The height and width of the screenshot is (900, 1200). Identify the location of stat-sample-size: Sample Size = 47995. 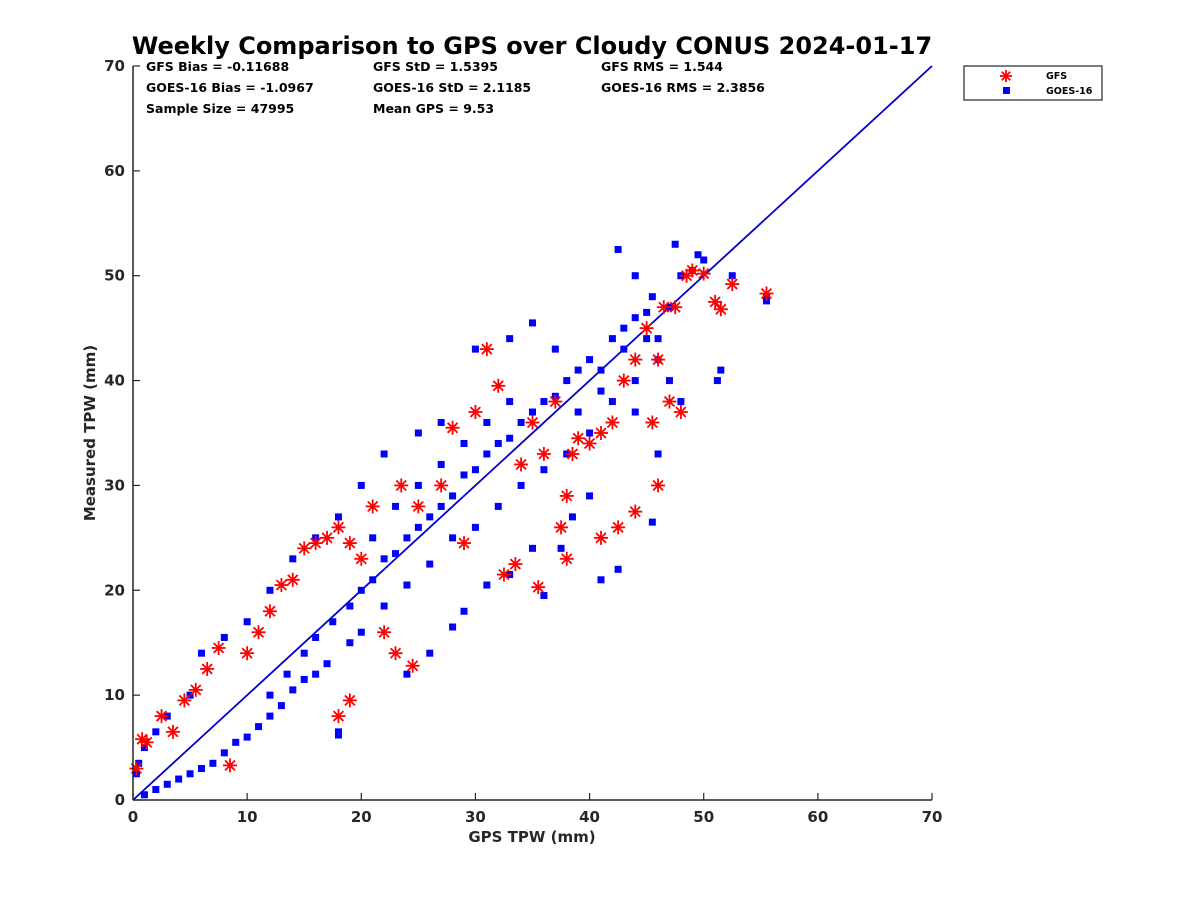
(220, 108).